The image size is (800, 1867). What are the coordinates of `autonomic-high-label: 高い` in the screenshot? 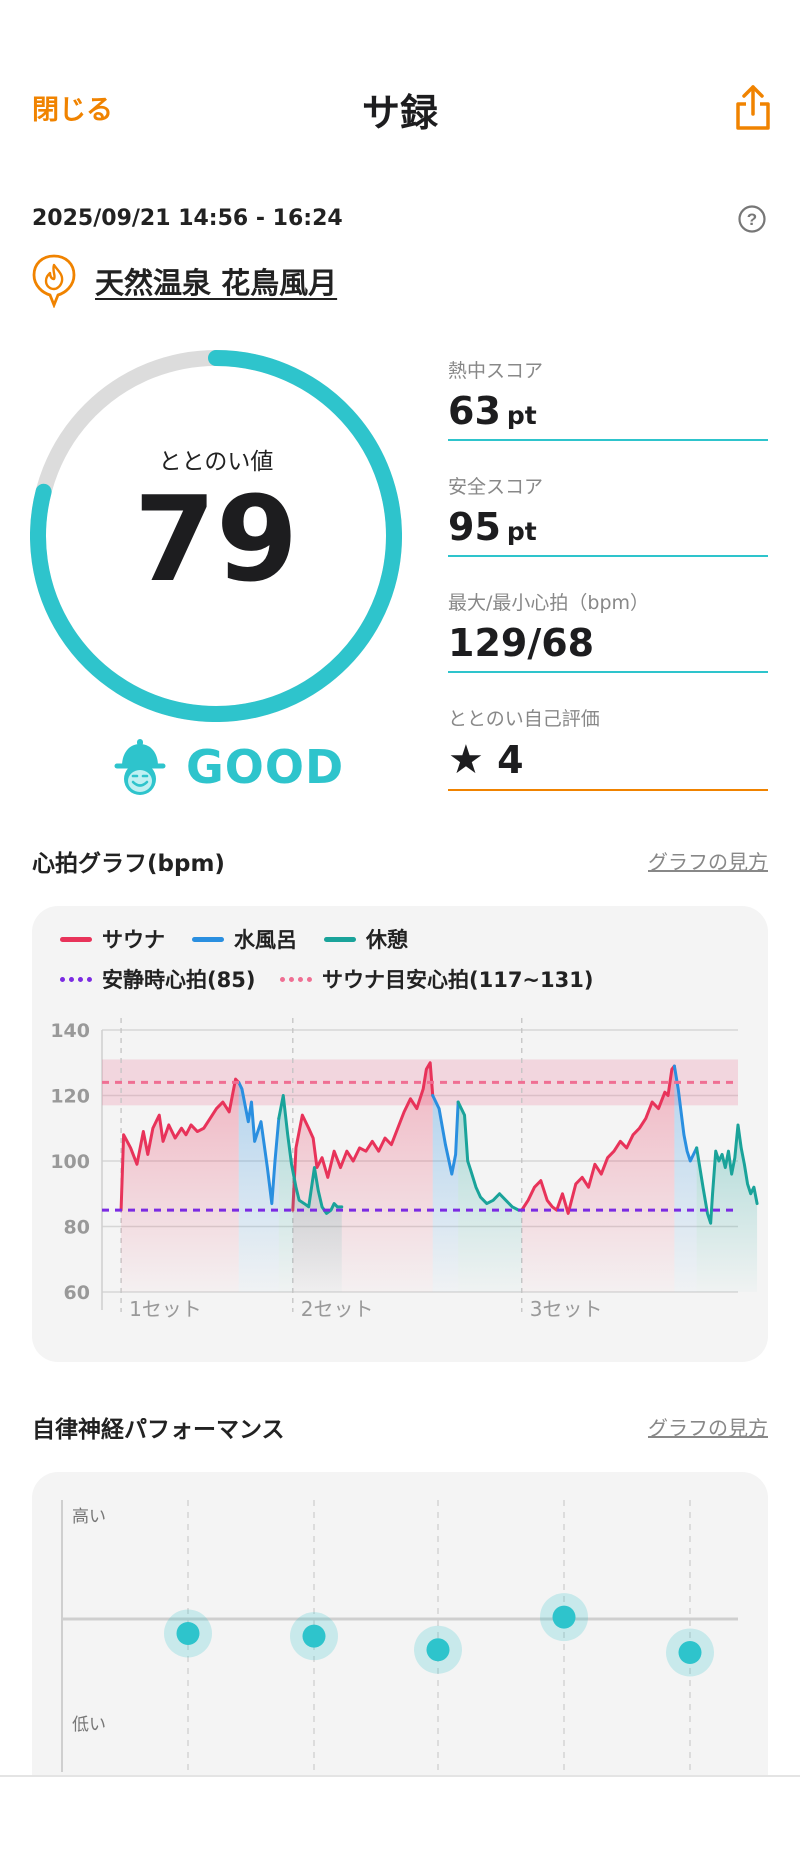 It's located at (89, 1517).